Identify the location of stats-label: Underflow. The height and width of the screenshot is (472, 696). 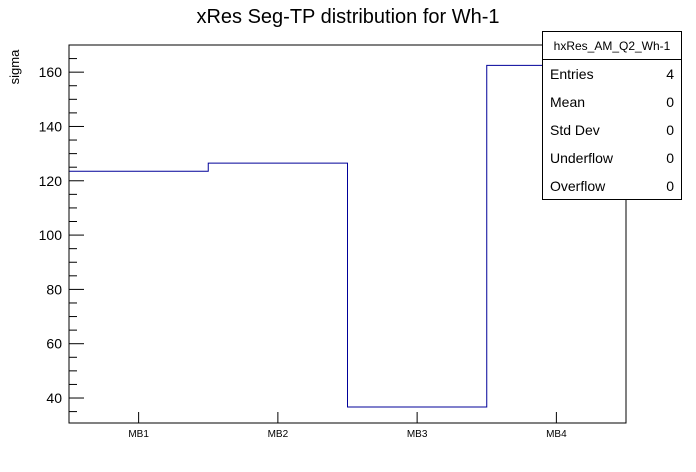
(582, 158).